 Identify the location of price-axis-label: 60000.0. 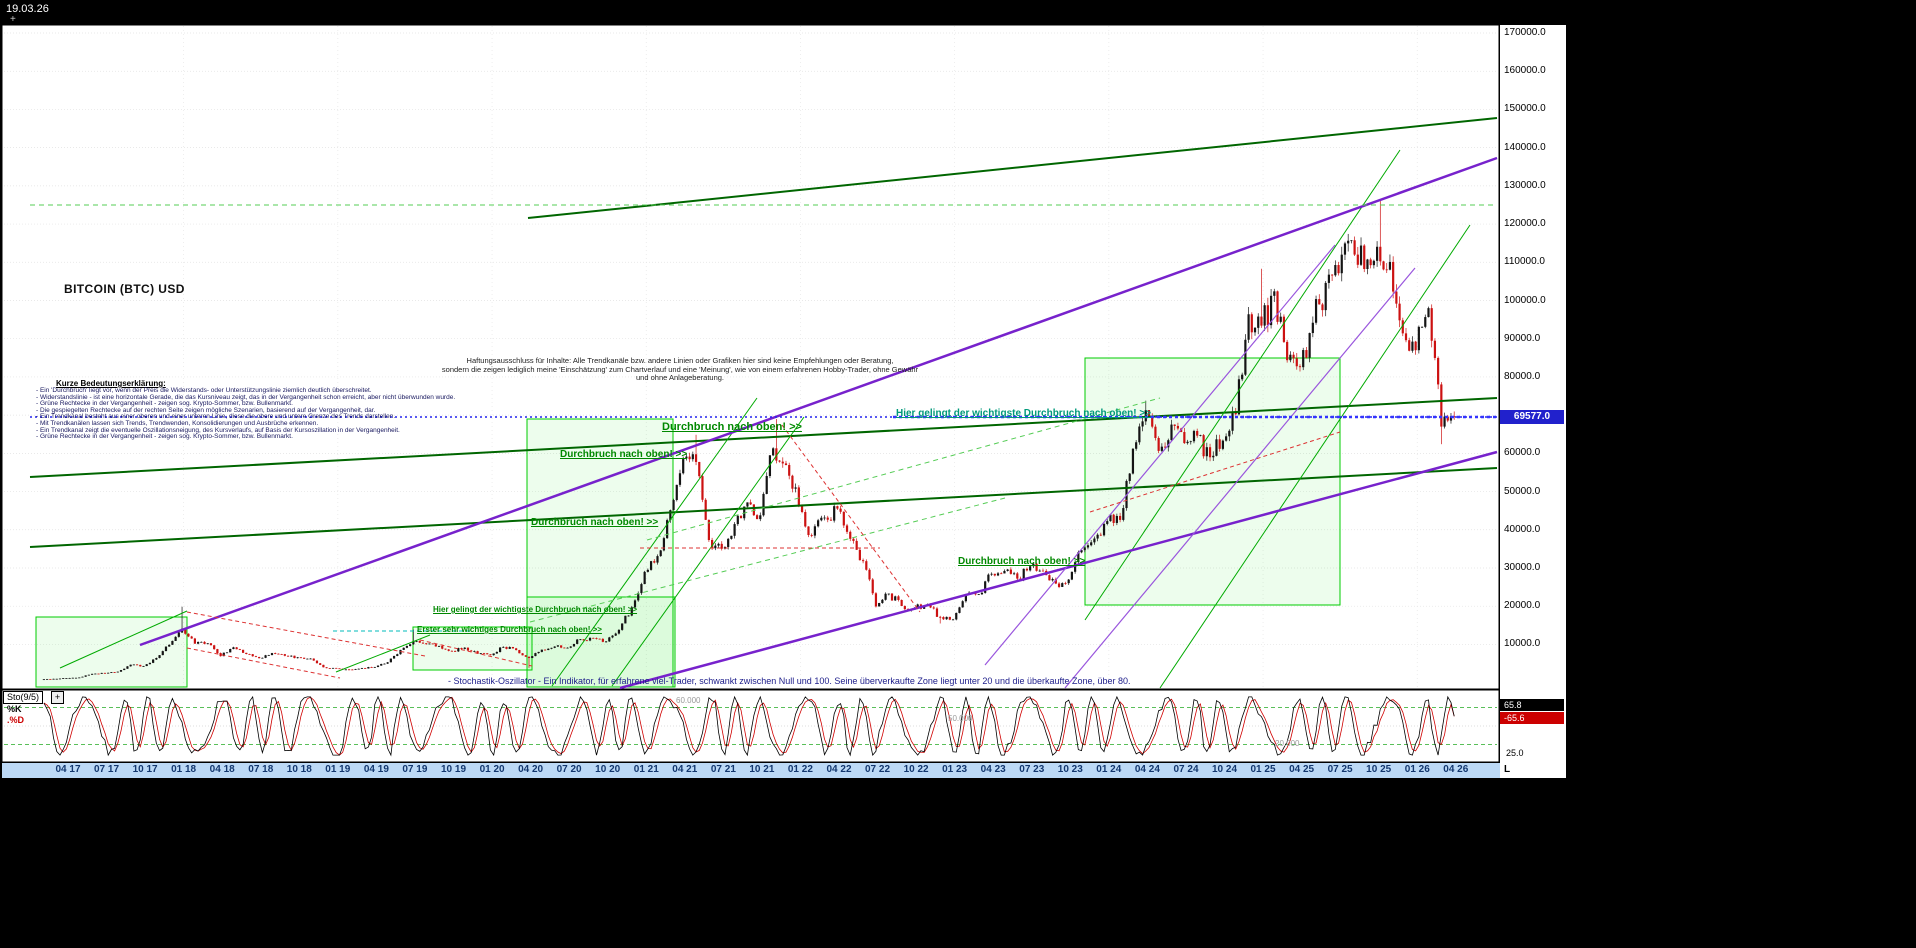
(1522, 453).